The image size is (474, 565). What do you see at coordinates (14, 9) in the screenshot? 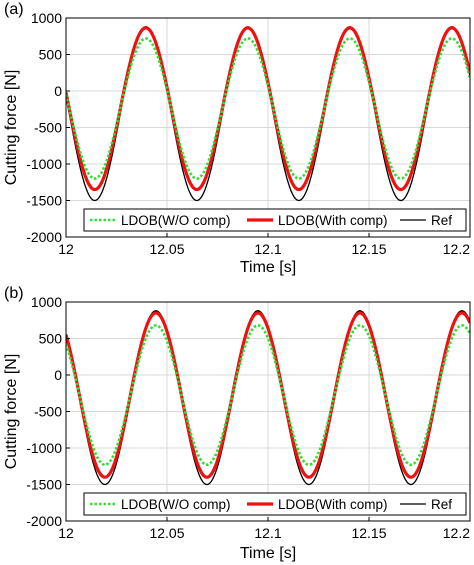
I see `panel-label: (a)` at bounding box center [14, 9].